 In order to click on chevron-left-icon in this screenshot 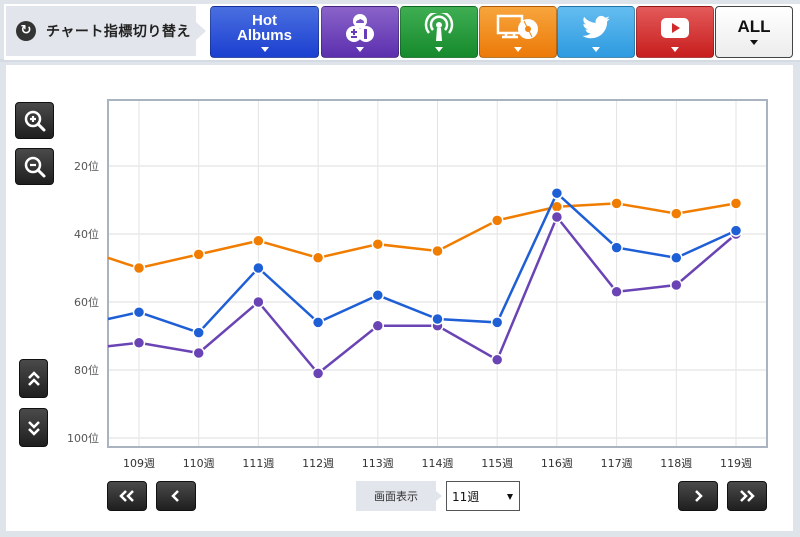, I will do `click(175, 496)`.